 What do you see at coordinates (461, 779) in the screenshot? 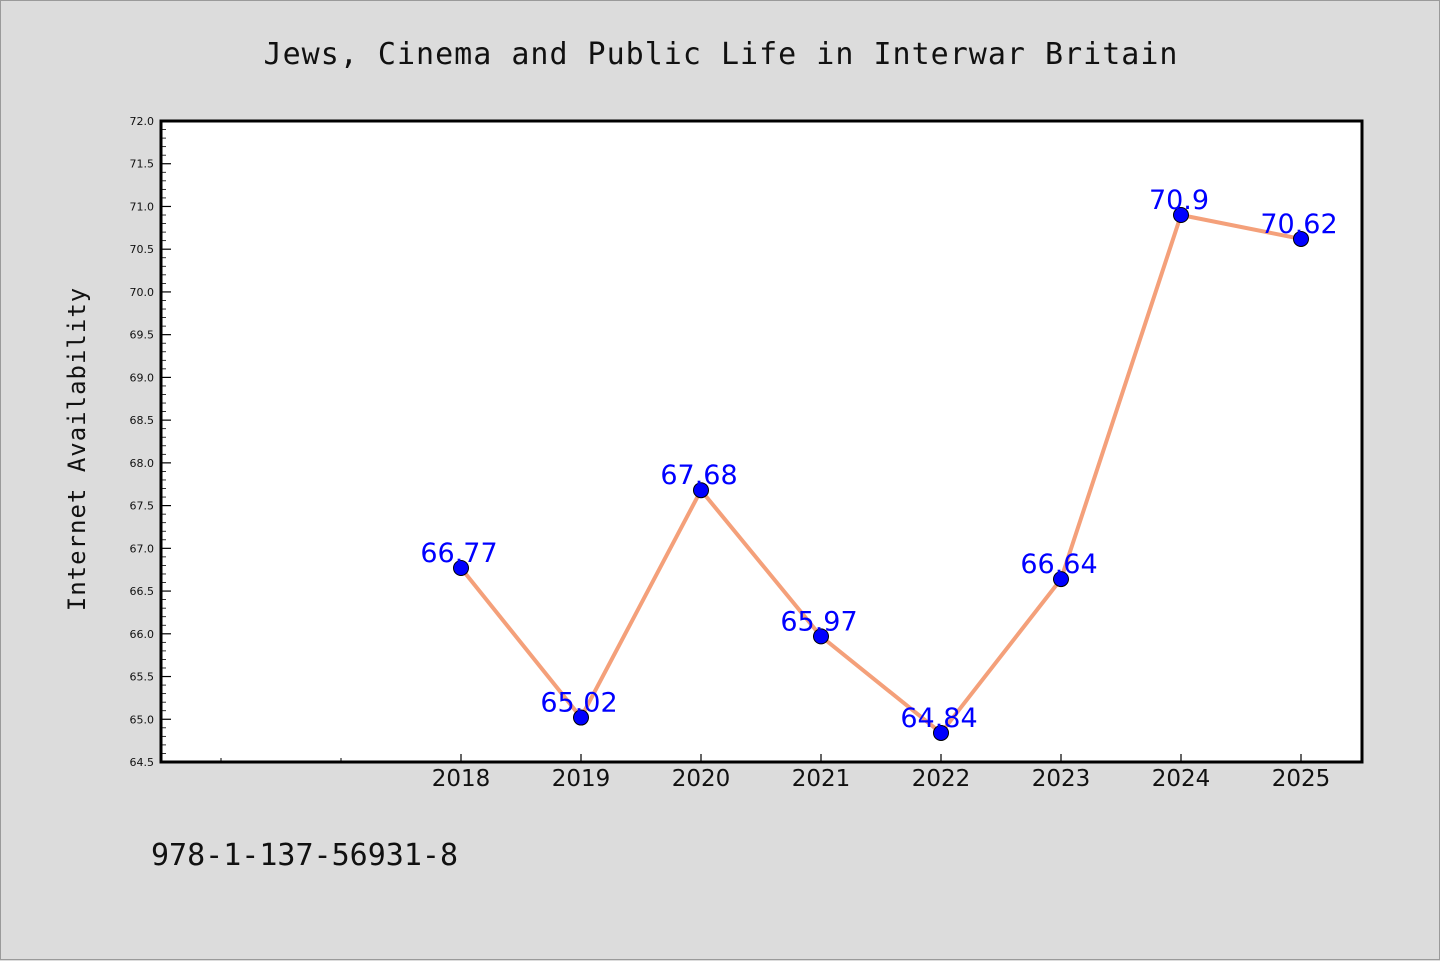
I see `x-tick-label: 2018` at bounding box center [461, 779].